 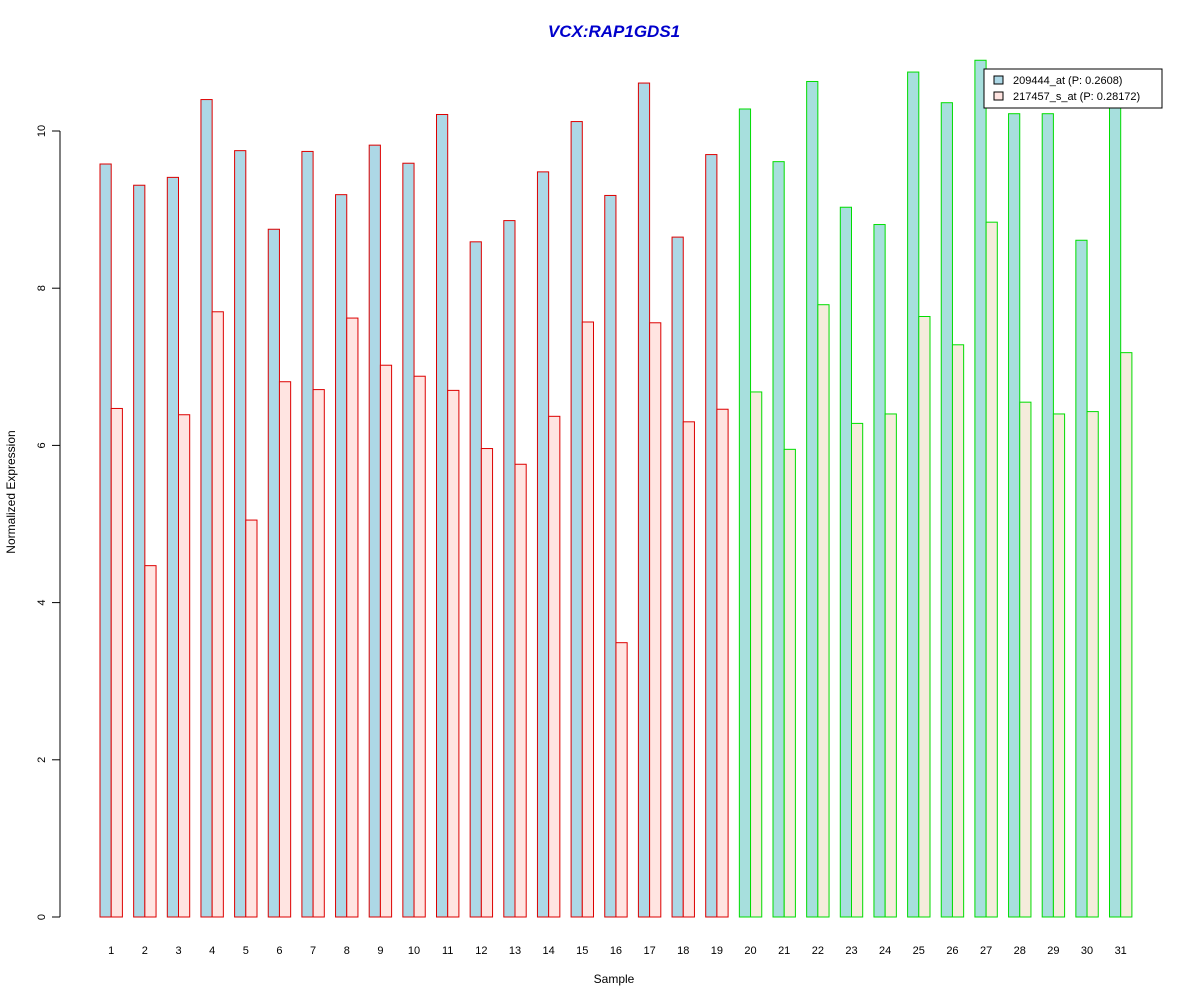 What do you see at coordinates (42, 917) in the screenshot?
I see `y-tick-label: 0` at bounding box center [42, 917].